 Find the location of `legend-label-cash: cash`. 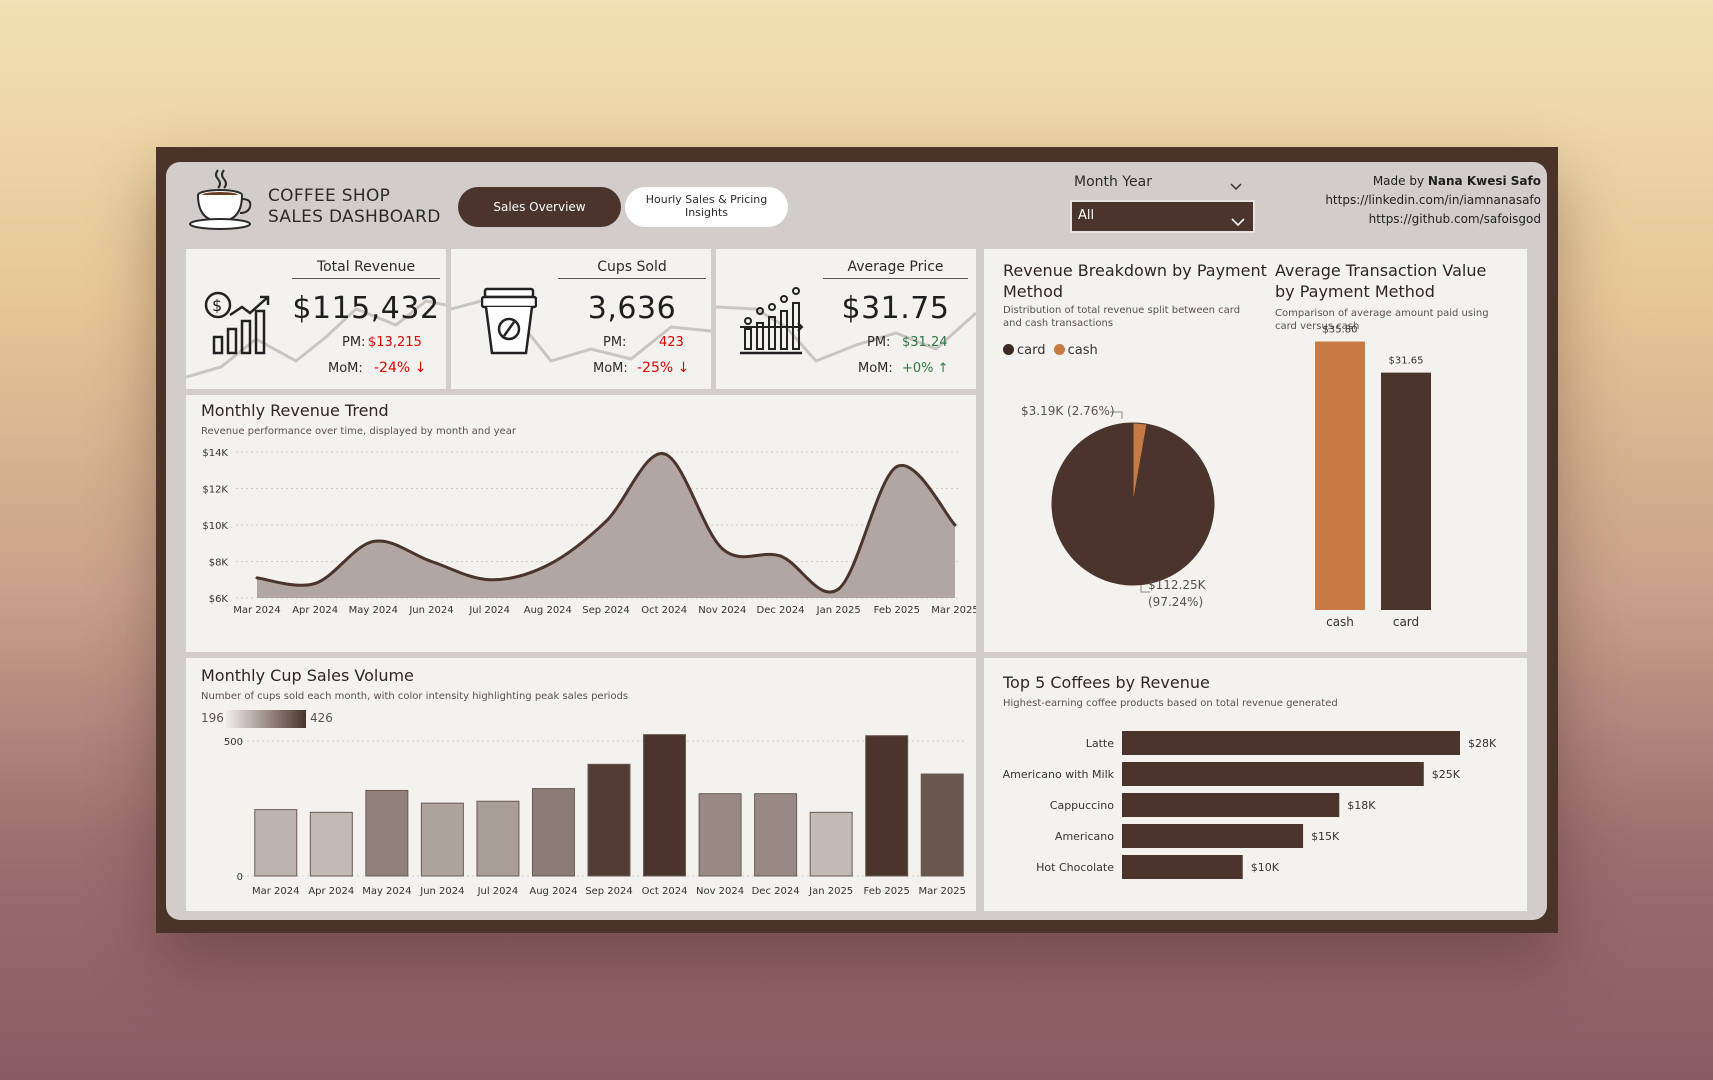

legend-label-cash: cash is located at coordinates (1082, 350).